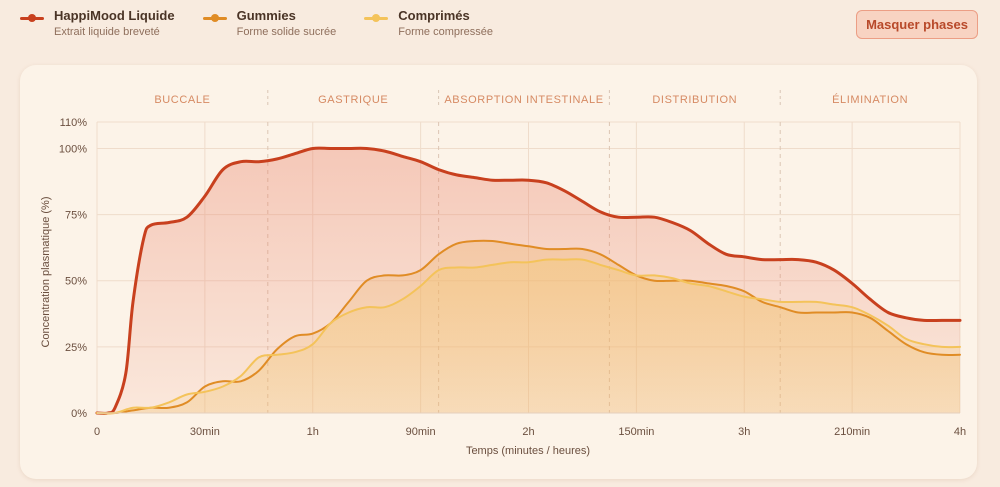  I want to click on phase-label: ABSORPTION INTESTINALE, so click(523, 100).